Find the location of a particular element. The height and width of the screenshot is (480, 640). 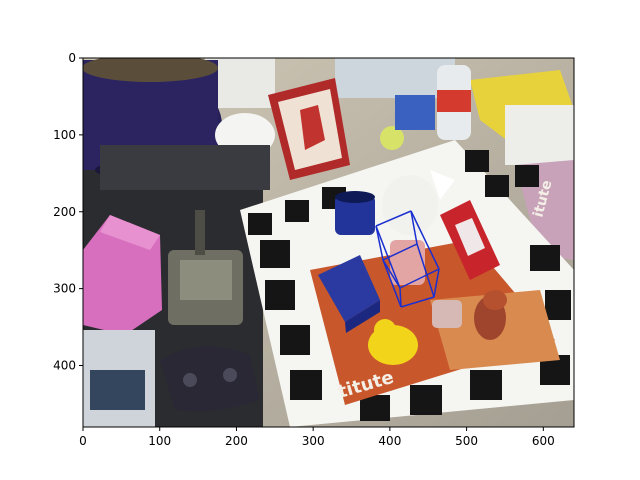

brown-figure is located at coordinates (490, 315).